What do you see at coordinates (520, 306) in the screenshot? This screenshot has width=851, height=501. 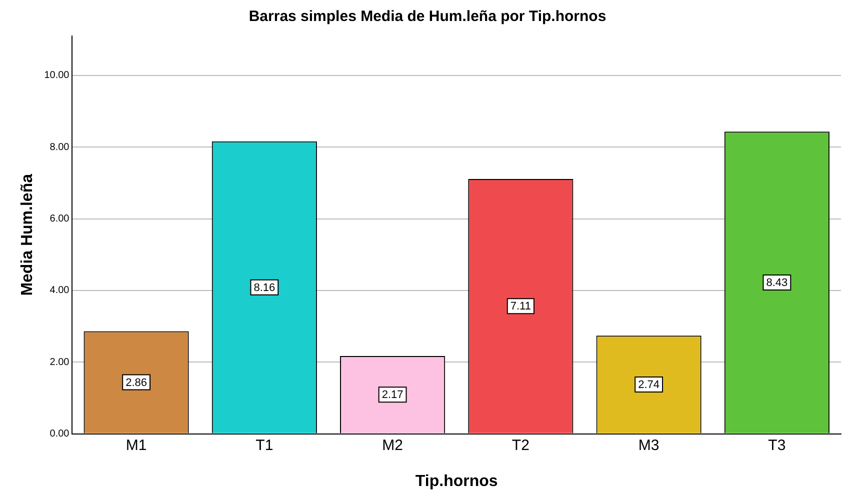 I see `data-label: 7.11` at bounding box center [520, 306].